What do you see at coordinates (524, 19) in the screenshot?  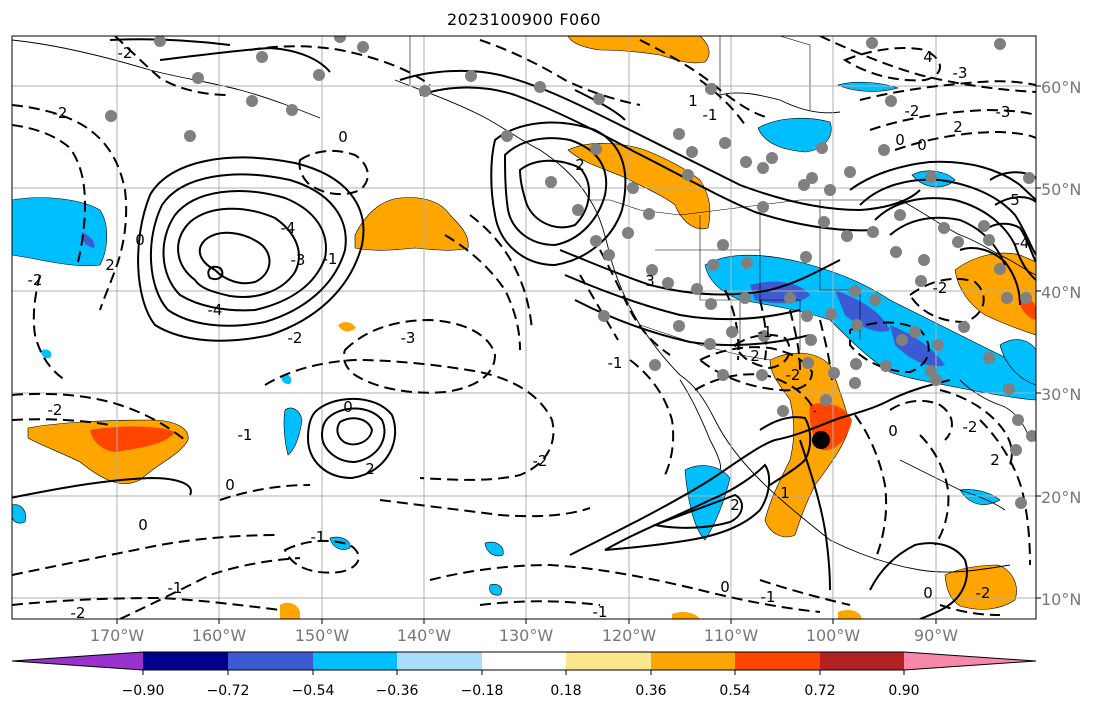 I see `map-title: 2023100900 F060` at bounding box center [524, 19].